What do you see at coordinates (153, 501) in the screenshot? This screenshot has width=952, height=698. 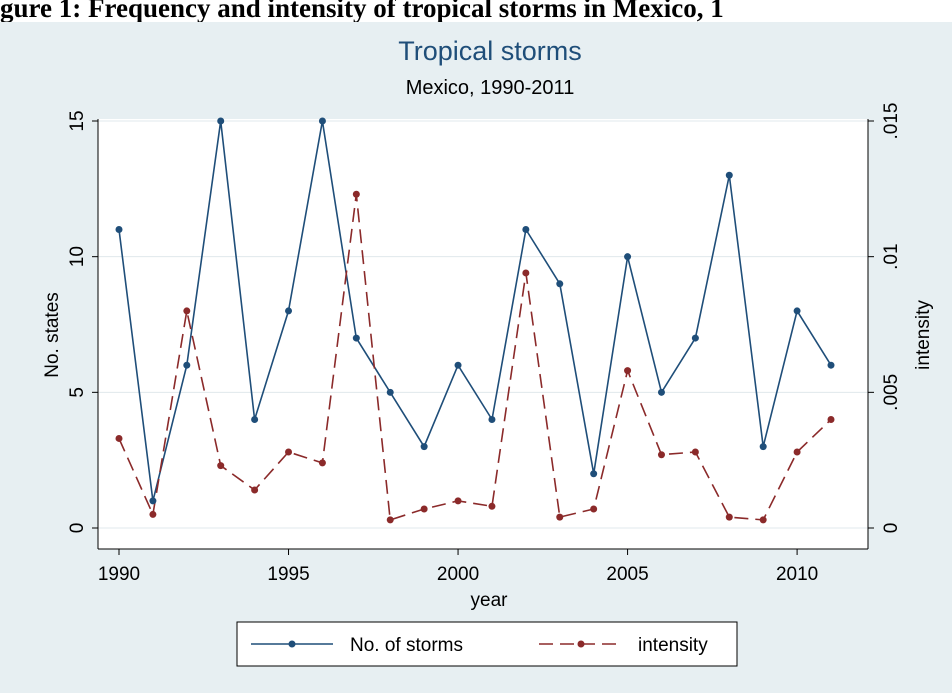 I see `data-point-storms-1991` at bounding box center [153, 501].